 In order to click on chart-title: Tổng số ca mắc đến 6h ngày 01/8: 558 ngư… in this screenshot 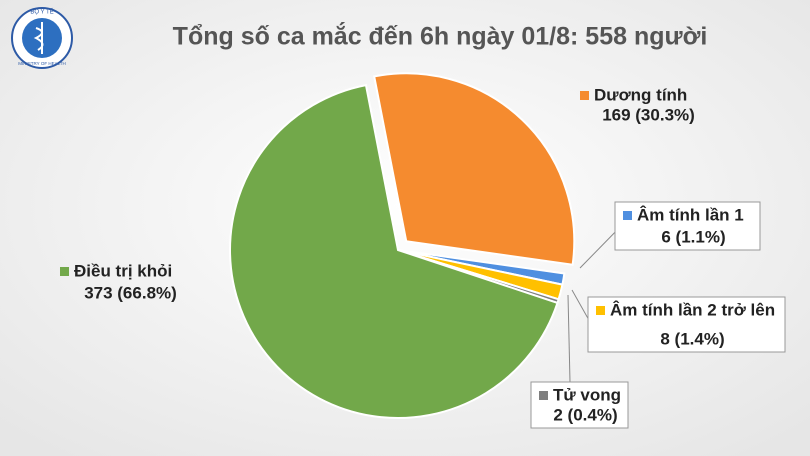, I will do `click(440, 36)`.